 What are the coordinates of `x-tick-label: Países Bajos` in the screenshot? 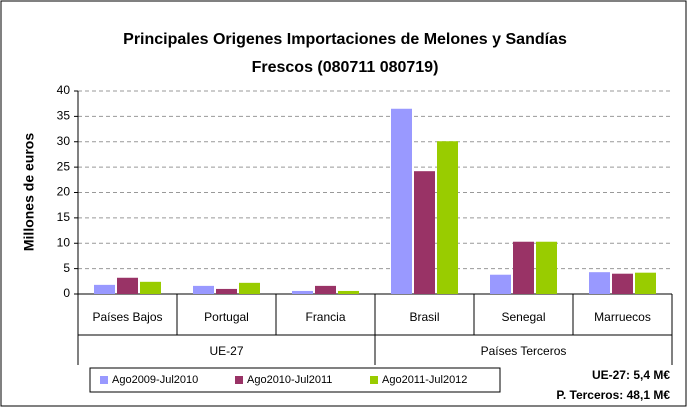 It's located at (127, 317).